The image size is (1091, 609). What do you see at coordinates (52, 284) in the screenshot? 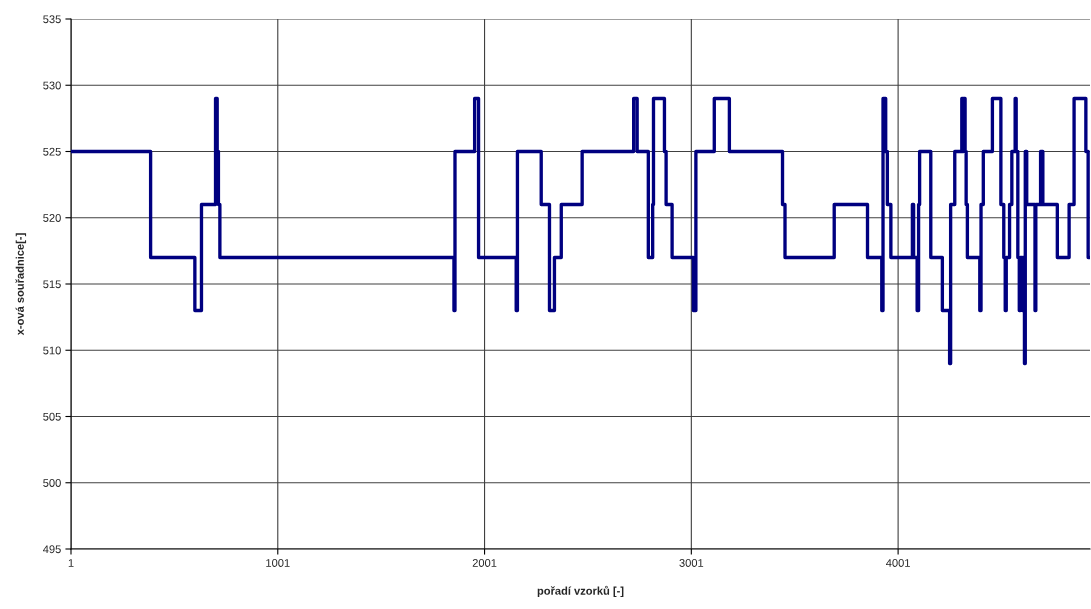
I see `y-tick-label: 515` at bounding box center [52, 284].